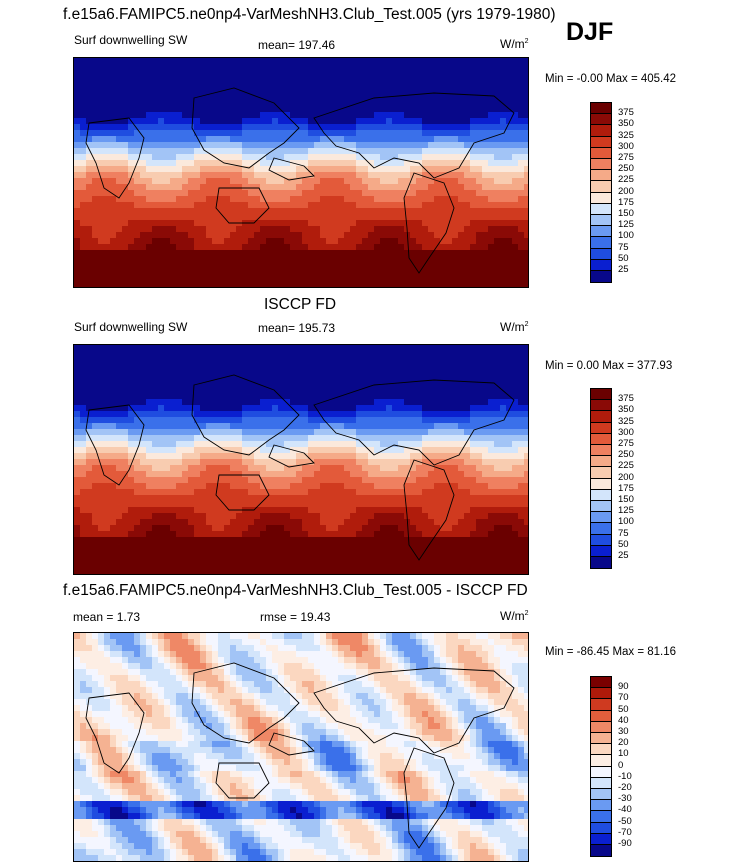  What do you see at coordinates (625, 776) in the screenshot?
I see `colorbar-tick-label: -10` at bounding box center [625, 776].